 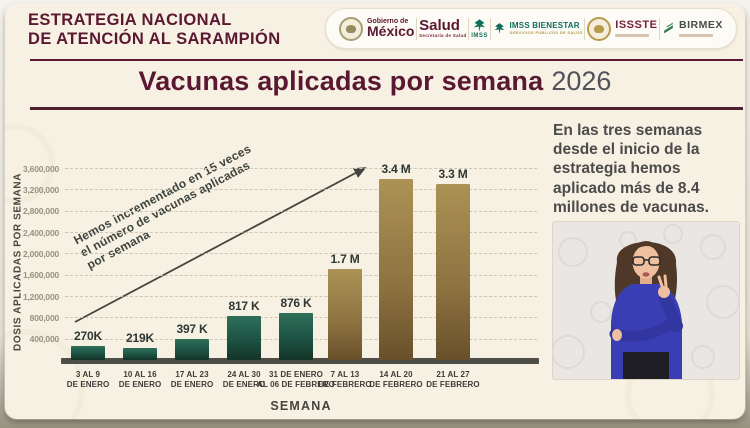 What do you see at coordinates (453, 379) in the screenshot?
I see `x-tick-label: 21 AL 27 DE FEBRERO` at bounding box center [453, 379].